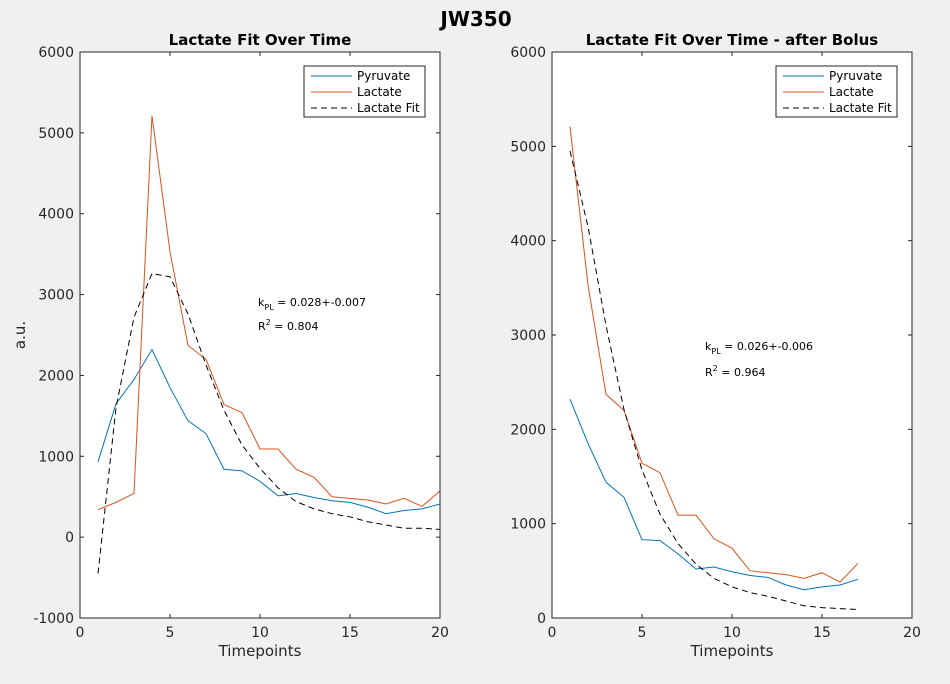  I want to click on y-tick-label: -1000, so click(53, 619).